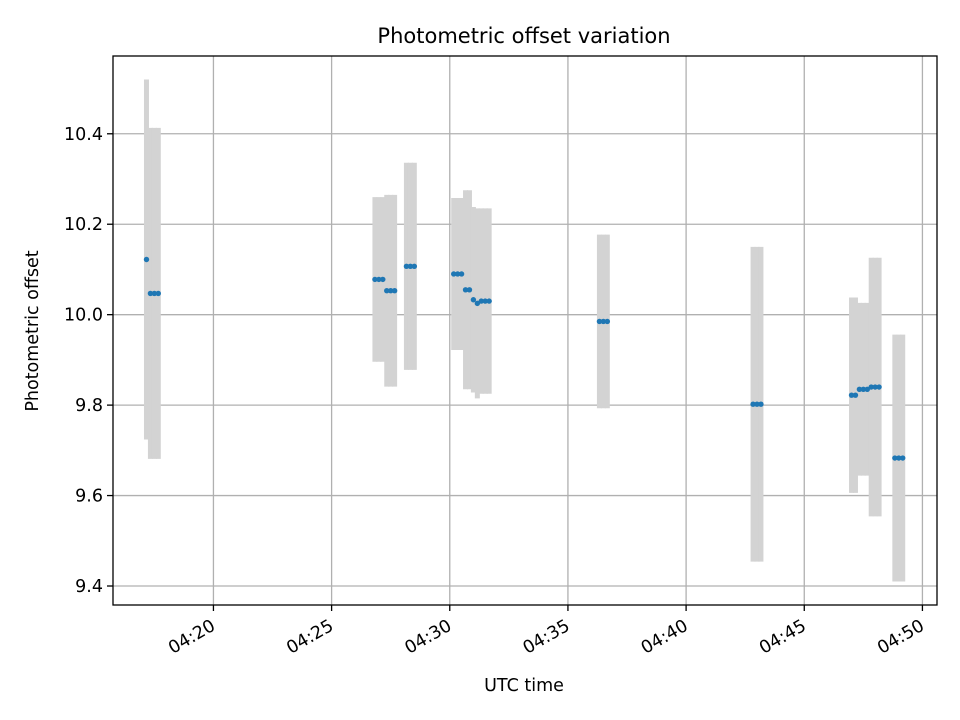 Image resolution: width=960 pixels, height=720 pixels. I want to click on x-axis-label: UTC time, so click(524, 686).